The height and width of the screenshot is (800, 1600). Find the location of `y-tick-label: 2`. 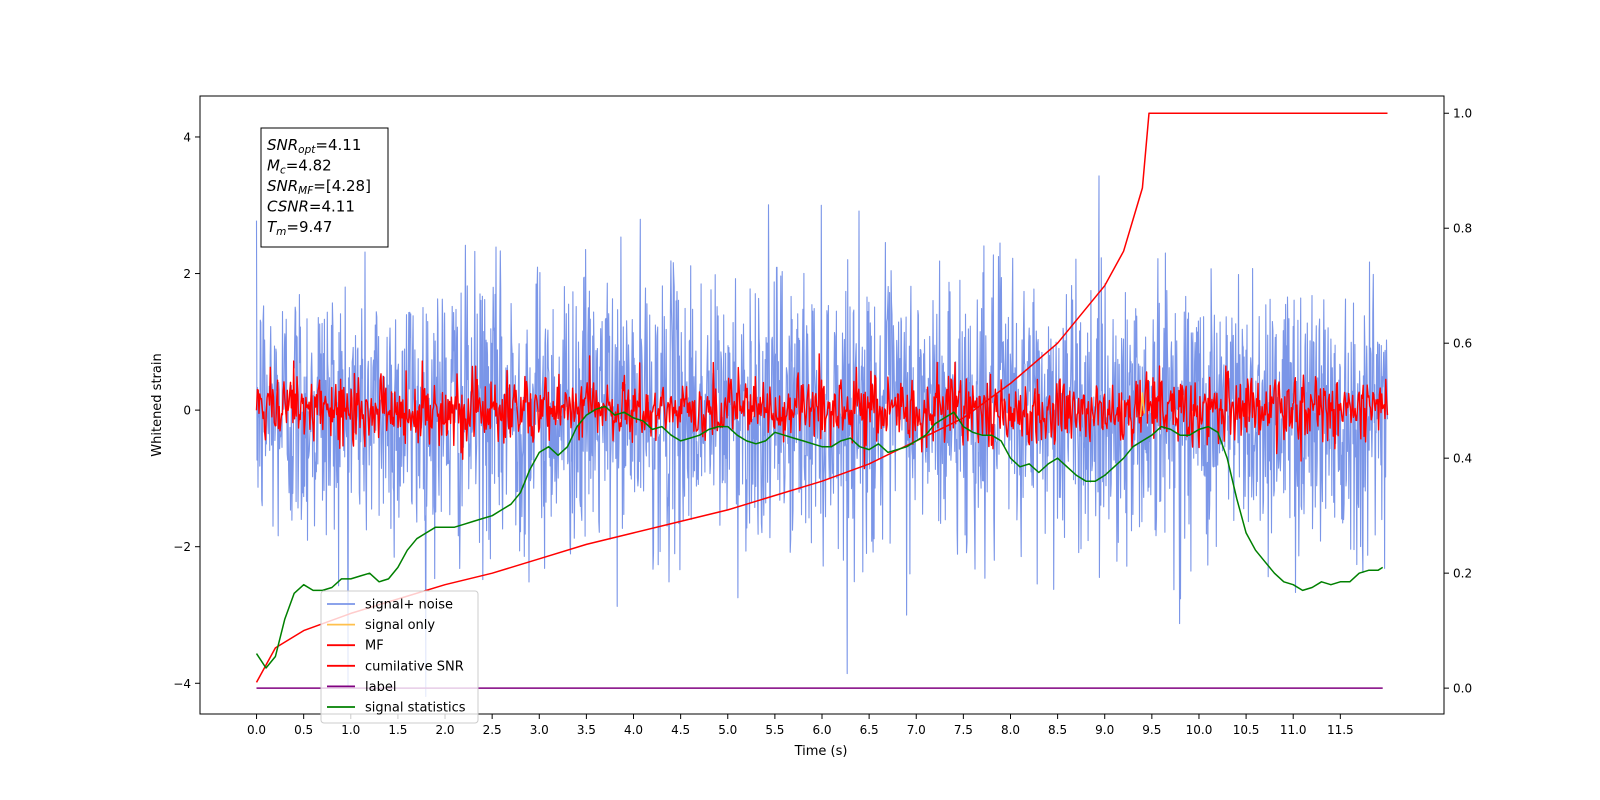

y-tick-label: 2 is located at coordinates (187, 274).